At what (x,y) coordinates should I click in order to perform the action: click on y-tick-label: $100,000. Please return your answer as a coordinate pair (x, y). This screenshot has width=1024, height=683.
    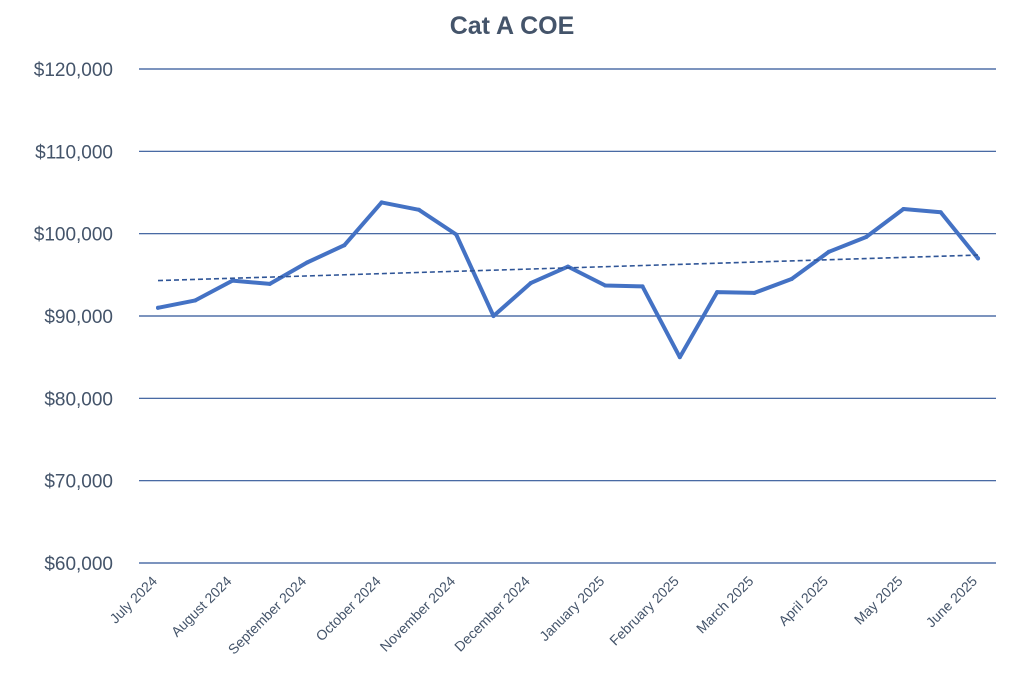
    Looking at the image, I should click on (73, 235).